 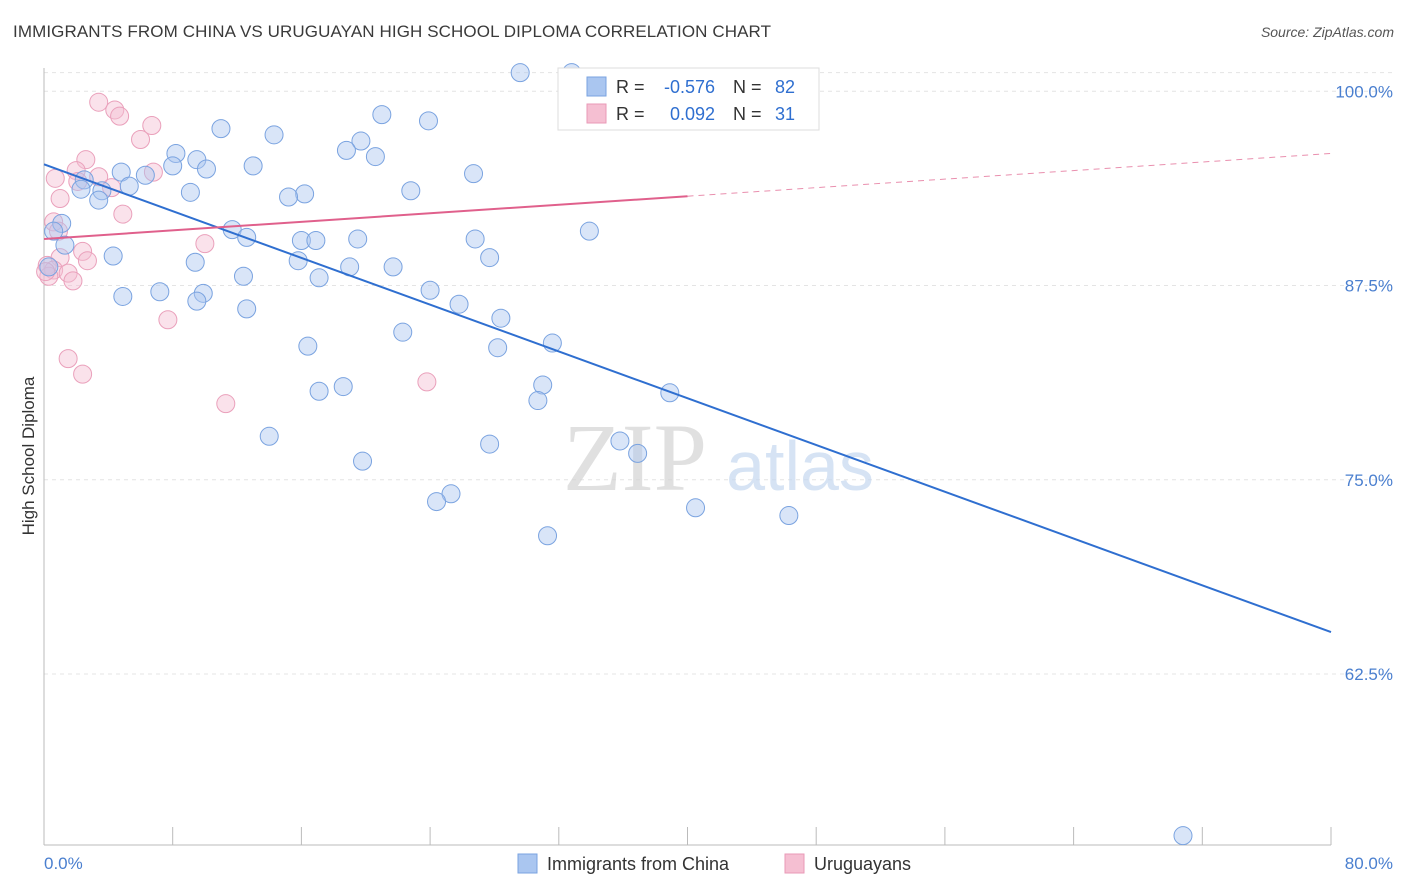 What do you see at coordinates (1369, 480) in the screenshot?
I see `y-tick-label: 75.0%` at bounding box center [1369, 480].